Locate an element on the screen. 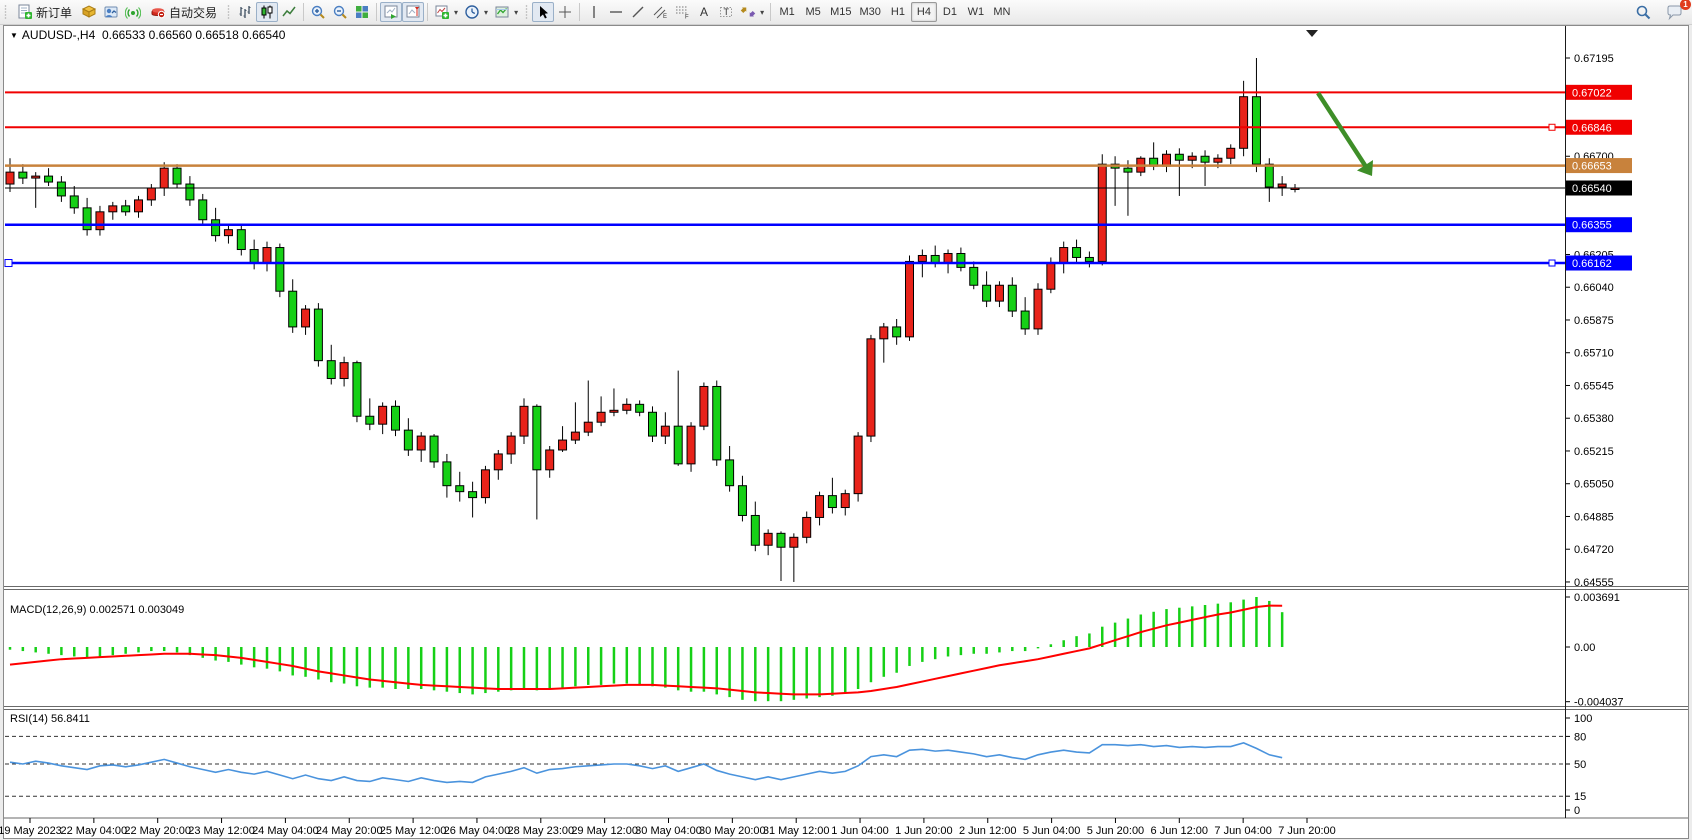  timeframe-button-h4: H4 is located at coordinates (923, 12).